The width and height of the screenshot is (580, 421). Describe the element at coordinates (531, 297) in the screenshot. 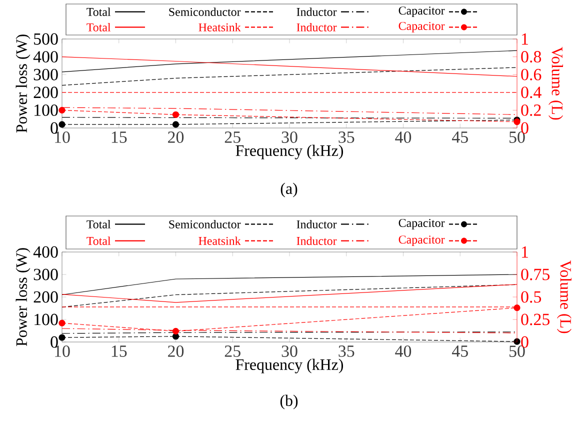

I see `y2-tick-label: 0.5` at that location.